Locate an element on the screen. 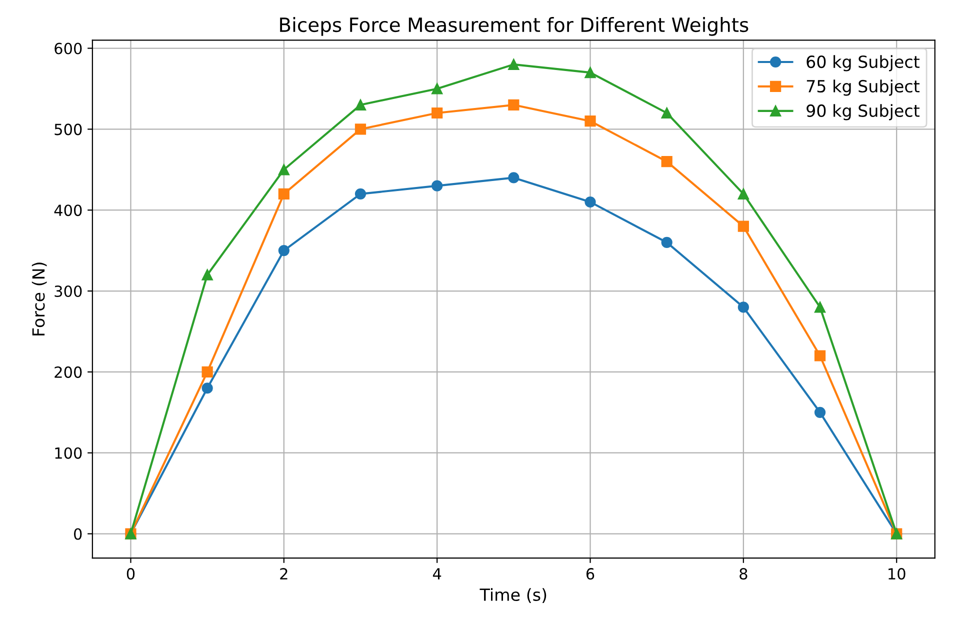  legend-label: 75 kg Subject is located at coordinates (863, 88).